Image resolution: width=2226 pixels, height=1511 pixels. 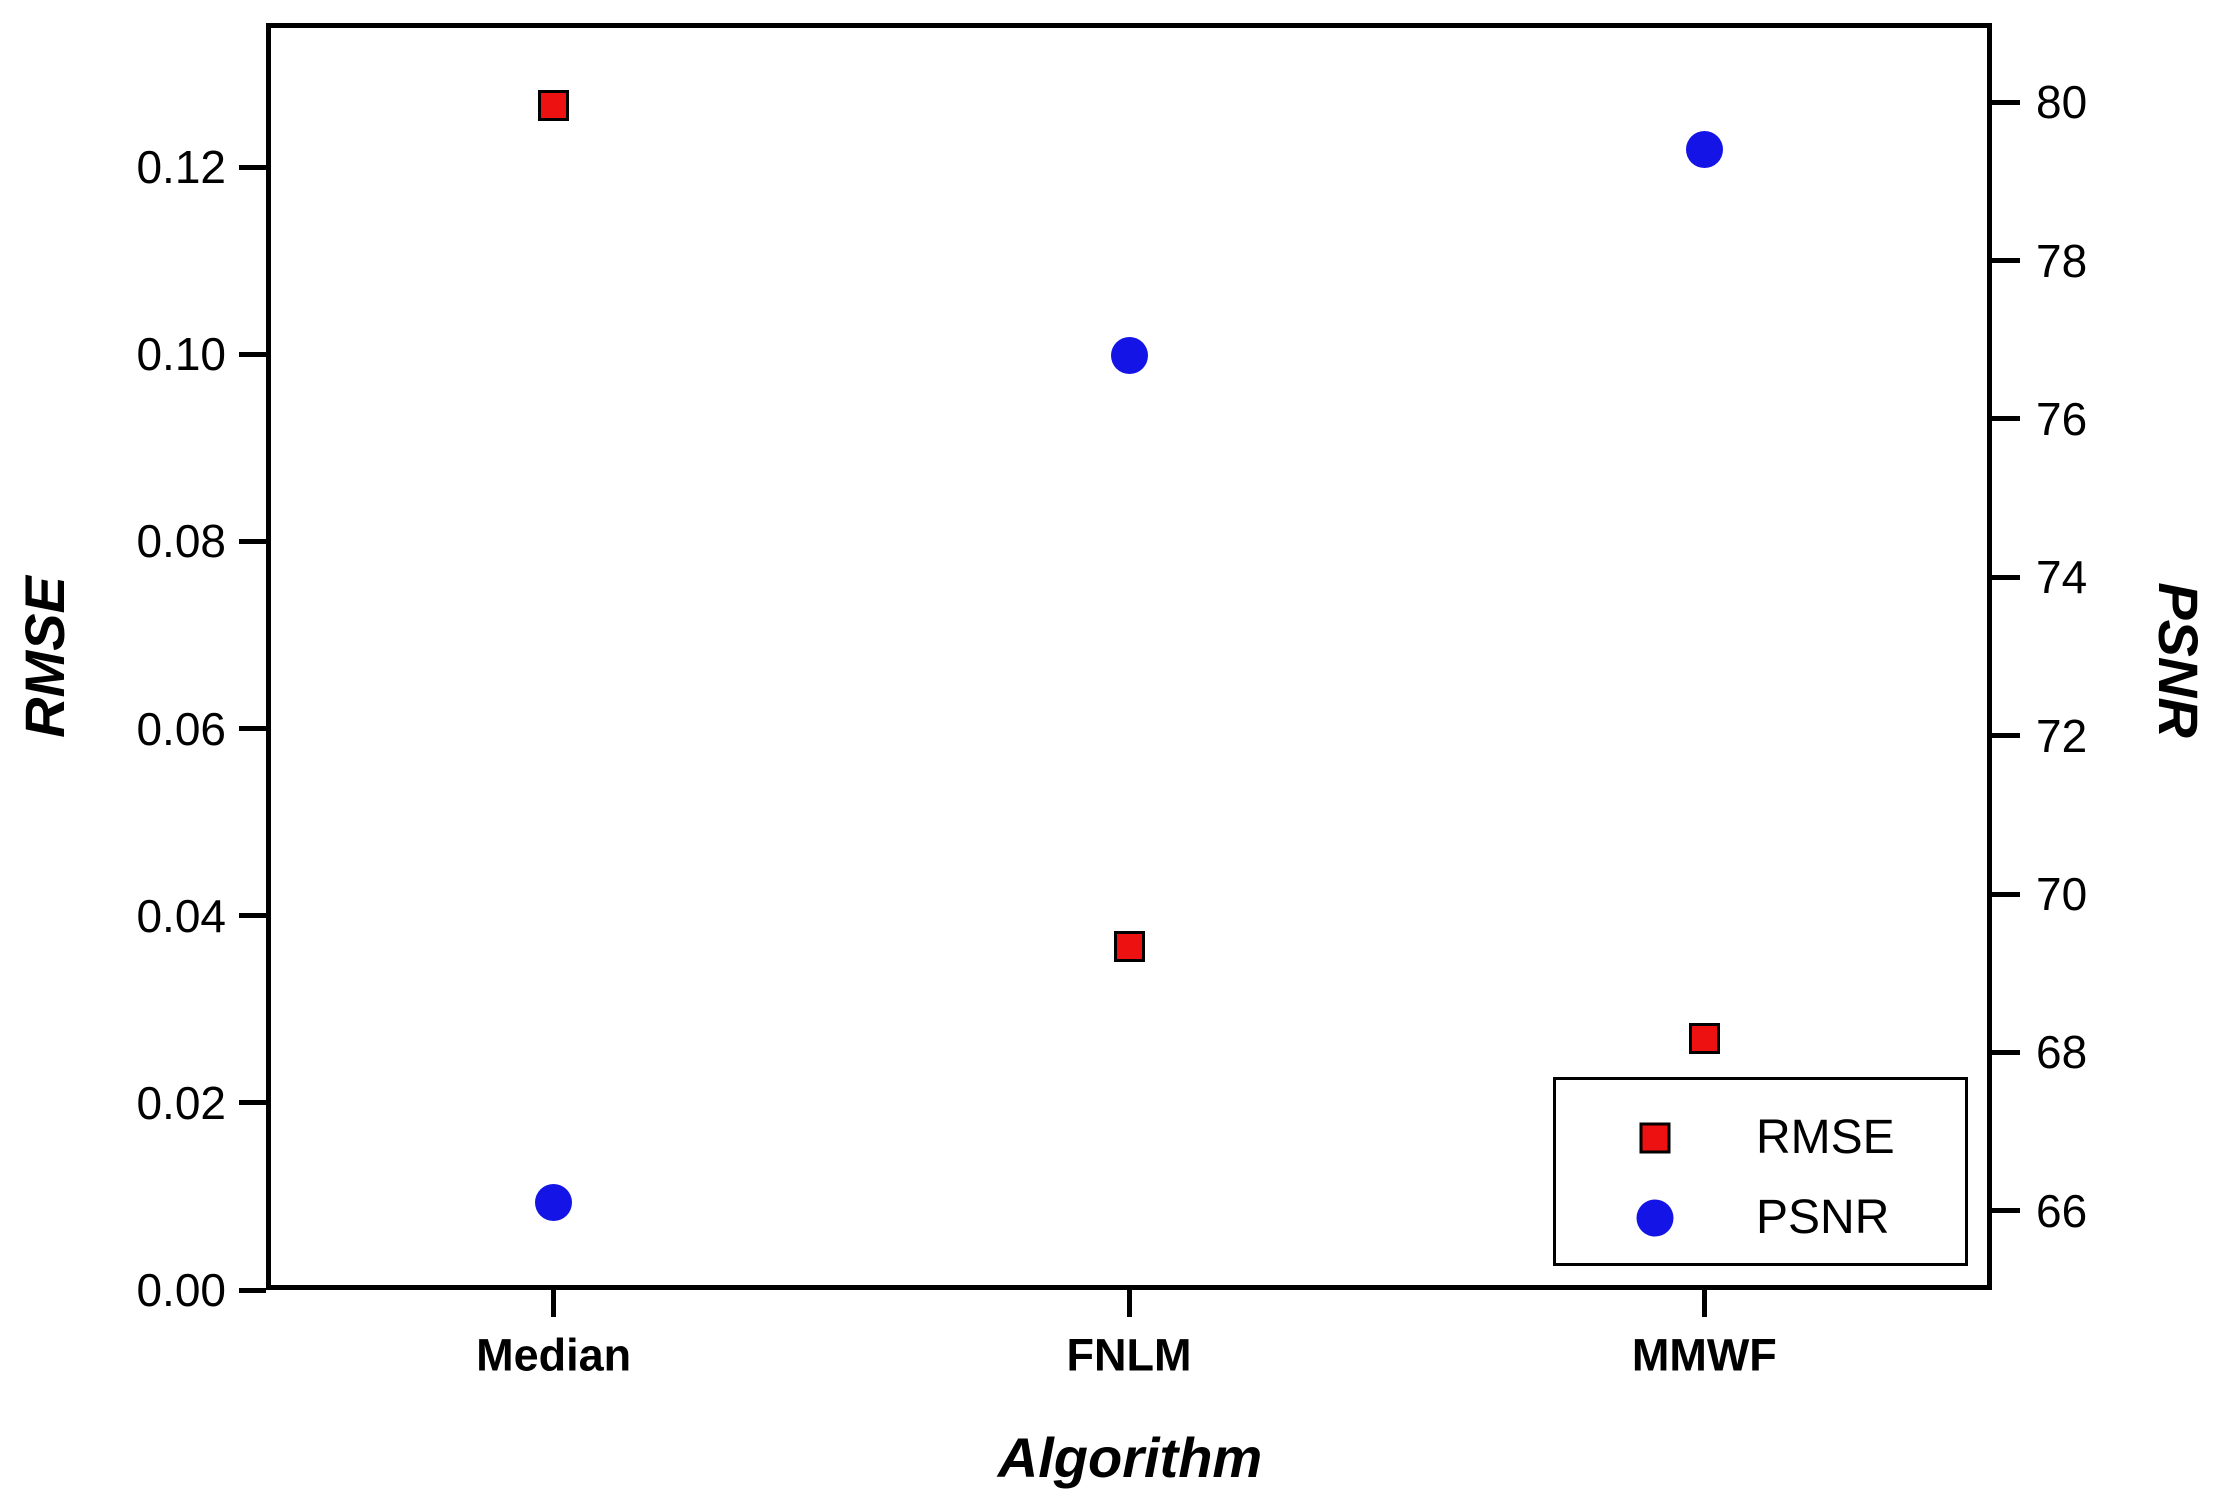 I want to click on left-axis-tick-label: 0.02, so click(x=181, y=1102).